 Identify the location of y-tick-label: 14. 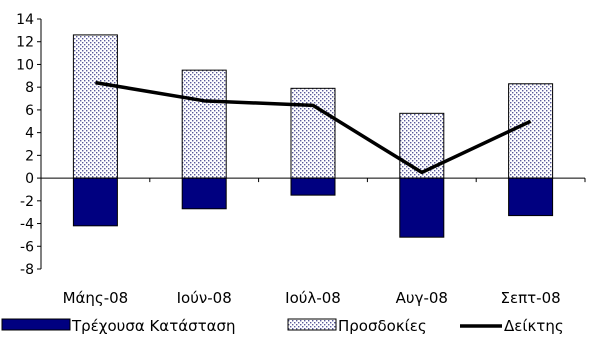
(25, 20).